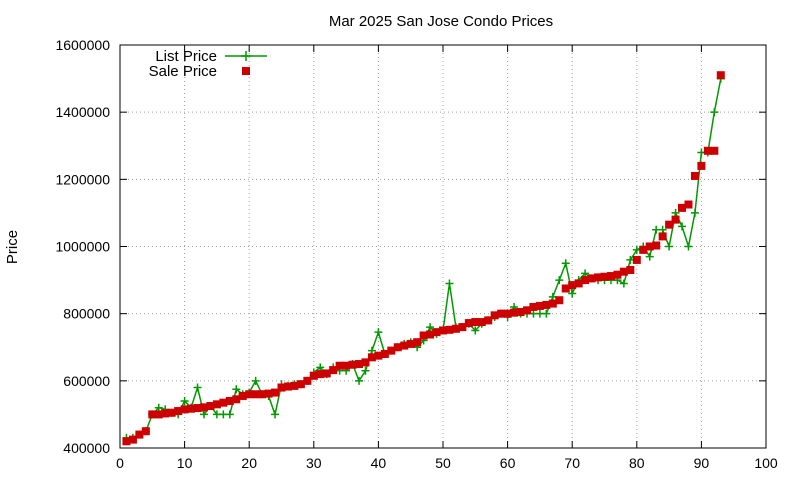 The height and width of the screenshot is (480, 800). What do you see at coordinates (12, 247) in the screenshot?
I see `y-axis-label: Price` at bounding box center [12, 247].